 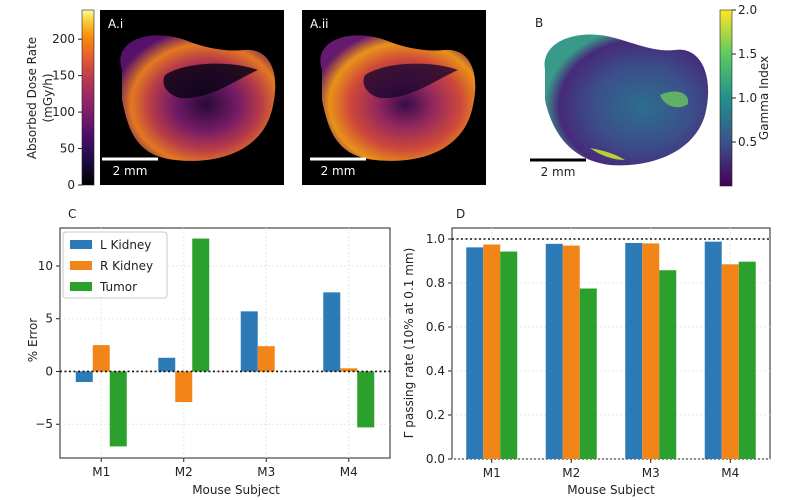 I want to click on dose-colorbar-unit: (mGy/h), so click(x=48, y=97).